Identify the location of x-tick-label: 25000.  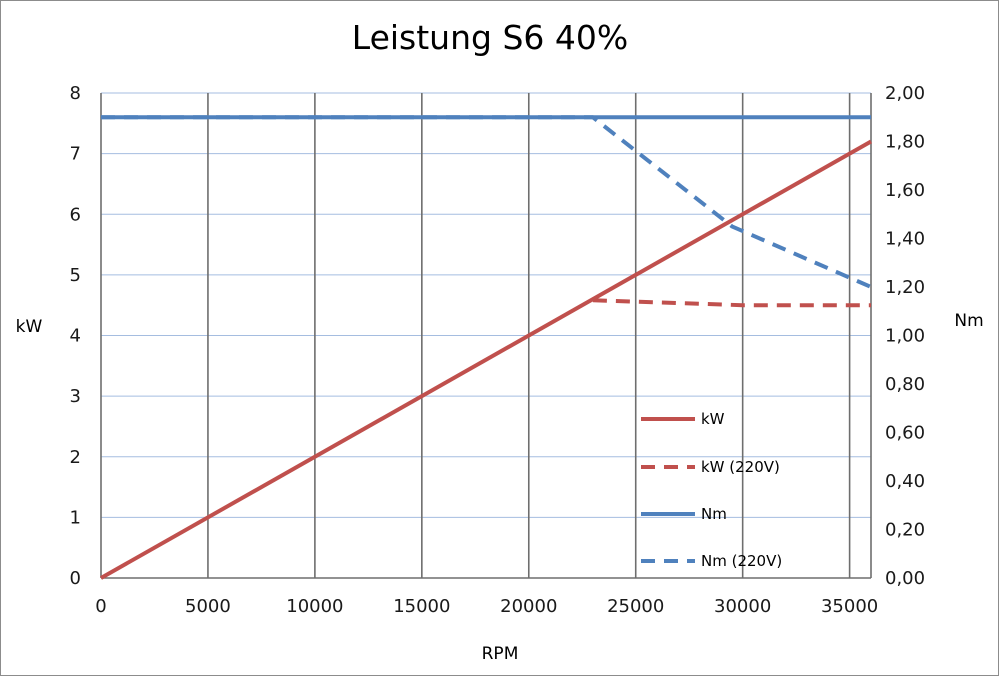
(635, 606).